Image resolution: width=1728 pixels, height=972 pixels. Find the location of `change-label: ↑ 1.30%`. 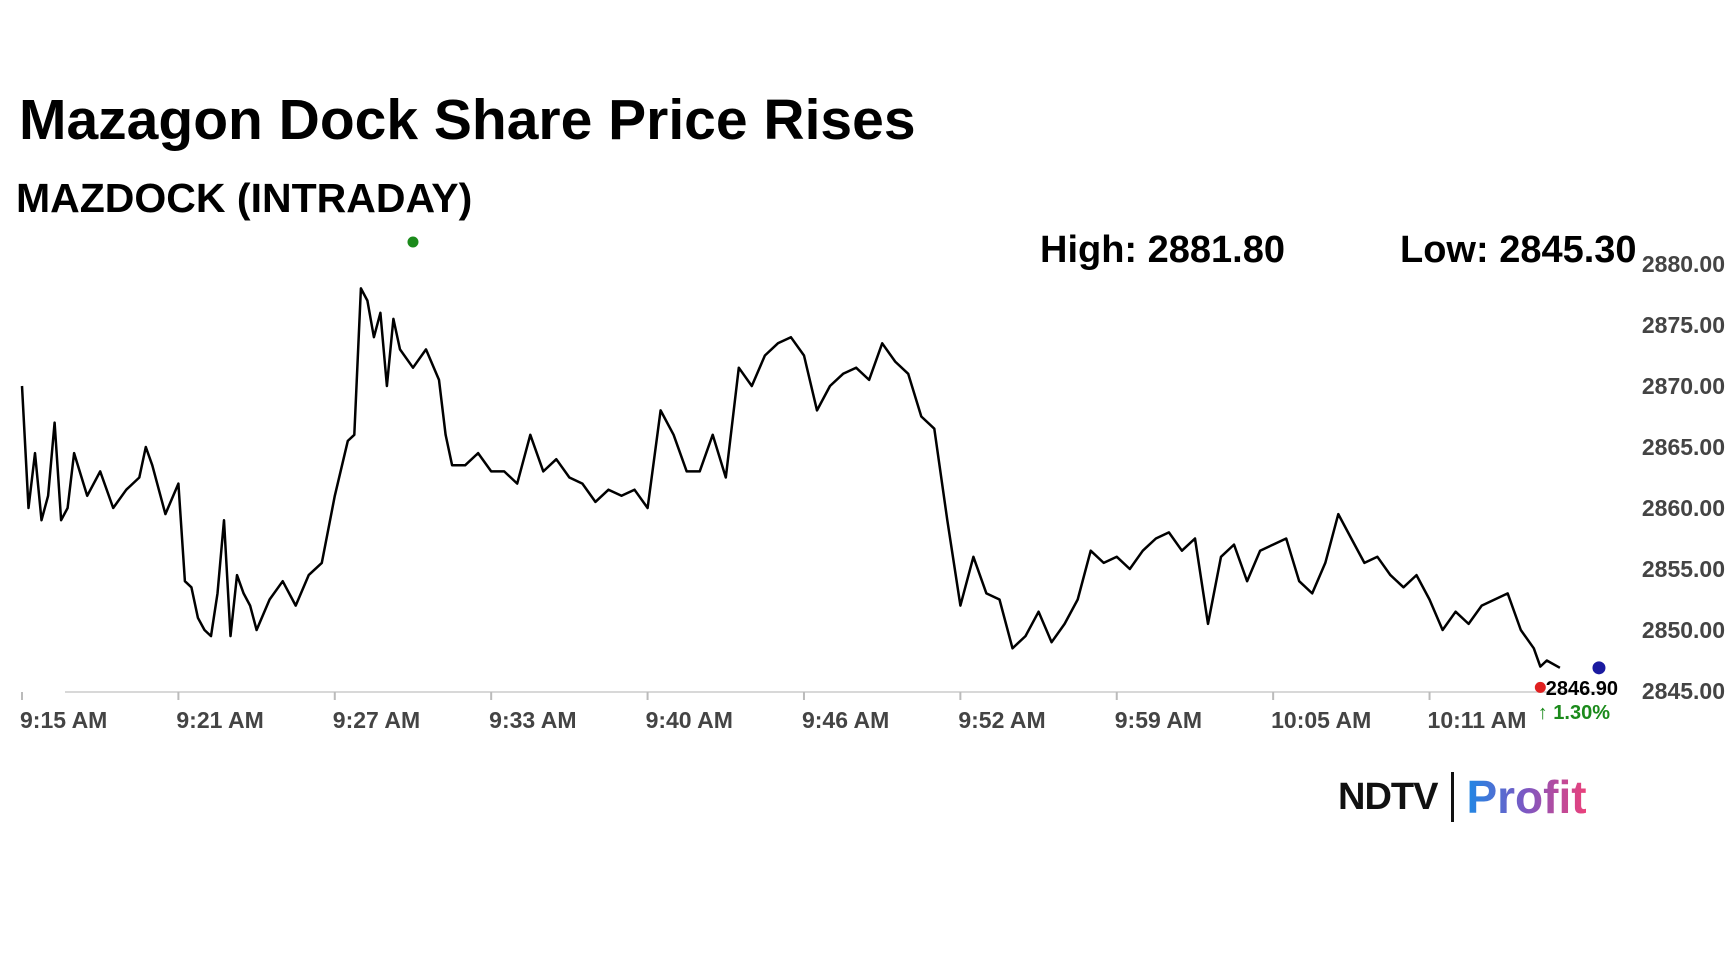

change-label: ↑ 1.30% is located at coordinates (1574, 713).